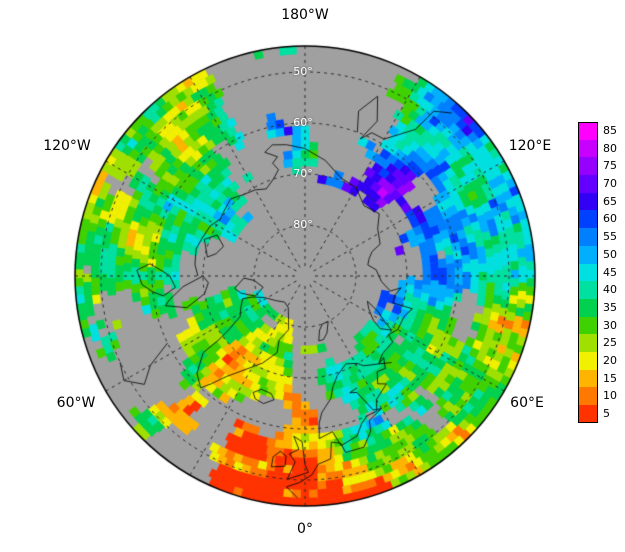 The height and width of the screenshot is (552, 625). What do you see at coordinates (610, 166) in the screenshot?
I see `legend-value: 75` at bounding box center [610, 166].